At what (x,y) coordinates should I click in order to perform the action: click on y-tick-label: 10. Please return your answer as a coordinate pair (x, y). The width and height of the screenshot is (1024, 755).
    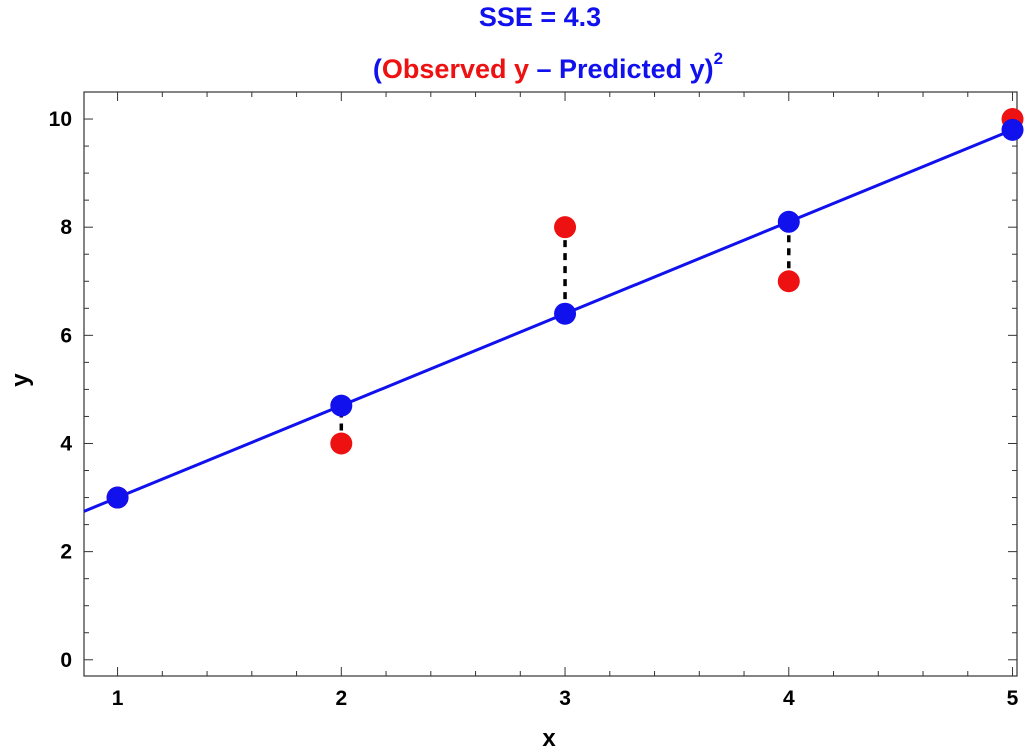
    Looking at the image, I should click on (60, 119).